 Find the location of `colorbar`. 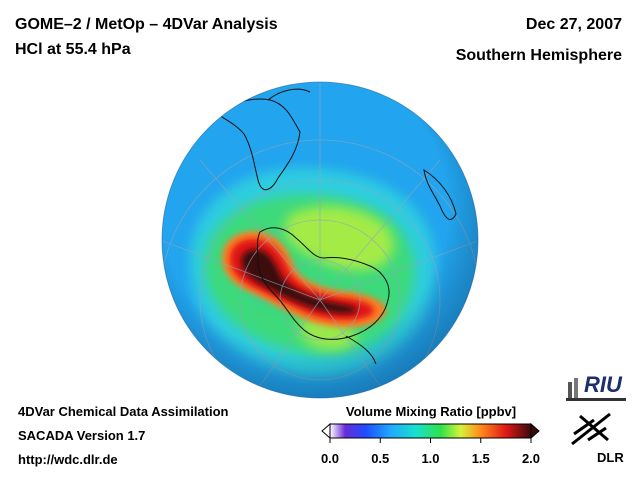

colorbar is located at coordinates (430, 432).